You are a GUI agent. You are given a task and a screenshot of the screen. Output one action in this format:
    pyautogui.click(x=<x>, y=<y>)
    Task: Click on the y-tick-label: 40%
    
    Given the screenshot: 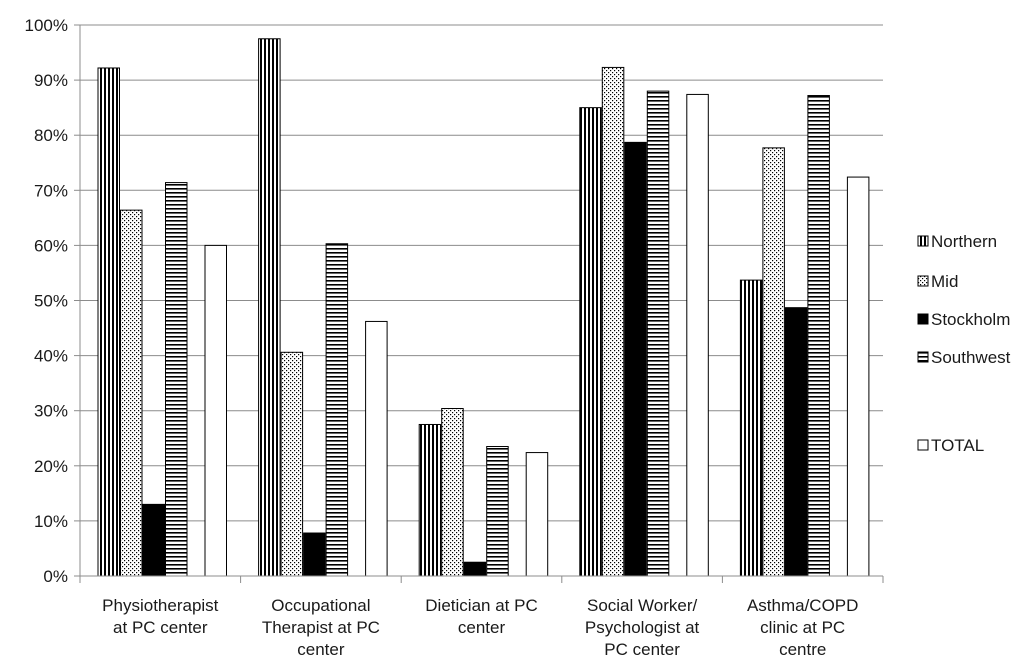 What is the action you would take?
    pyautogui.click(x=51, y=356)
    